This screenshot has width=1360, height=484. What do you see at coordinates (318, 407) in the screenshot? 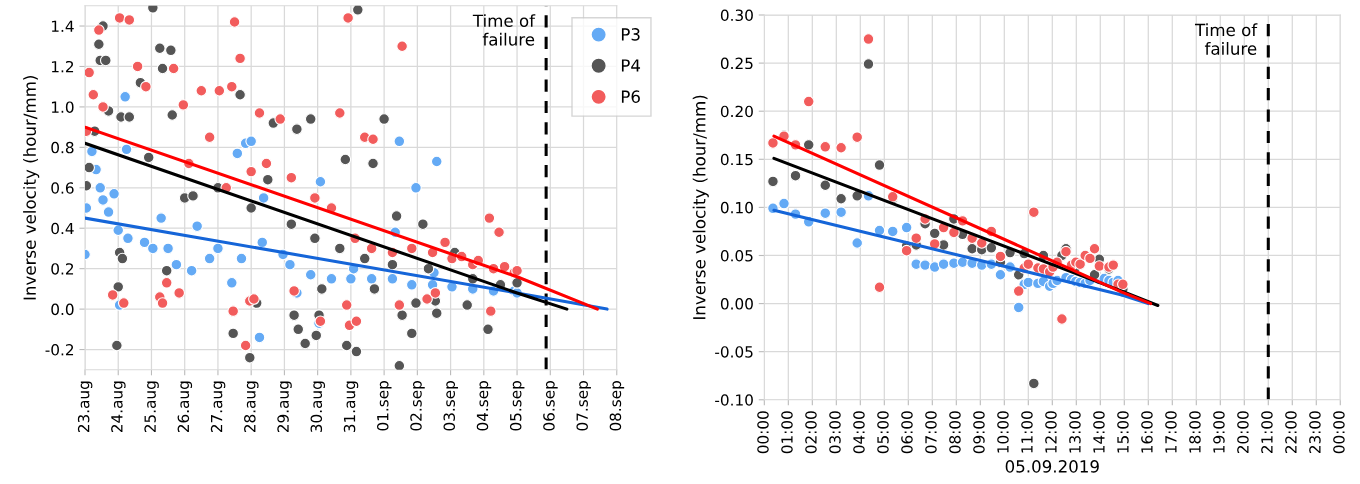
I see `x-tick-label: 30.aug` at bounding box center [318, 407].